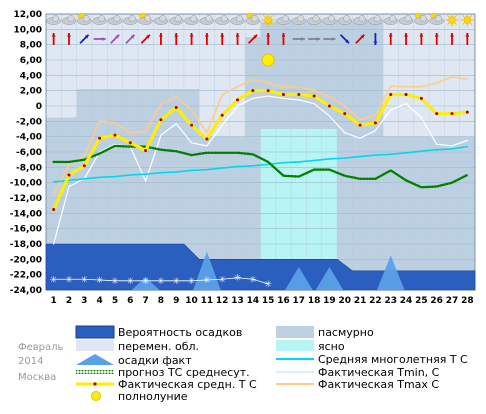 The width and height of the screenshot is (486, 414). Describe the element at coordinates (161, 301) in the screenshot. I see `x-tick-label: 8` at that location.